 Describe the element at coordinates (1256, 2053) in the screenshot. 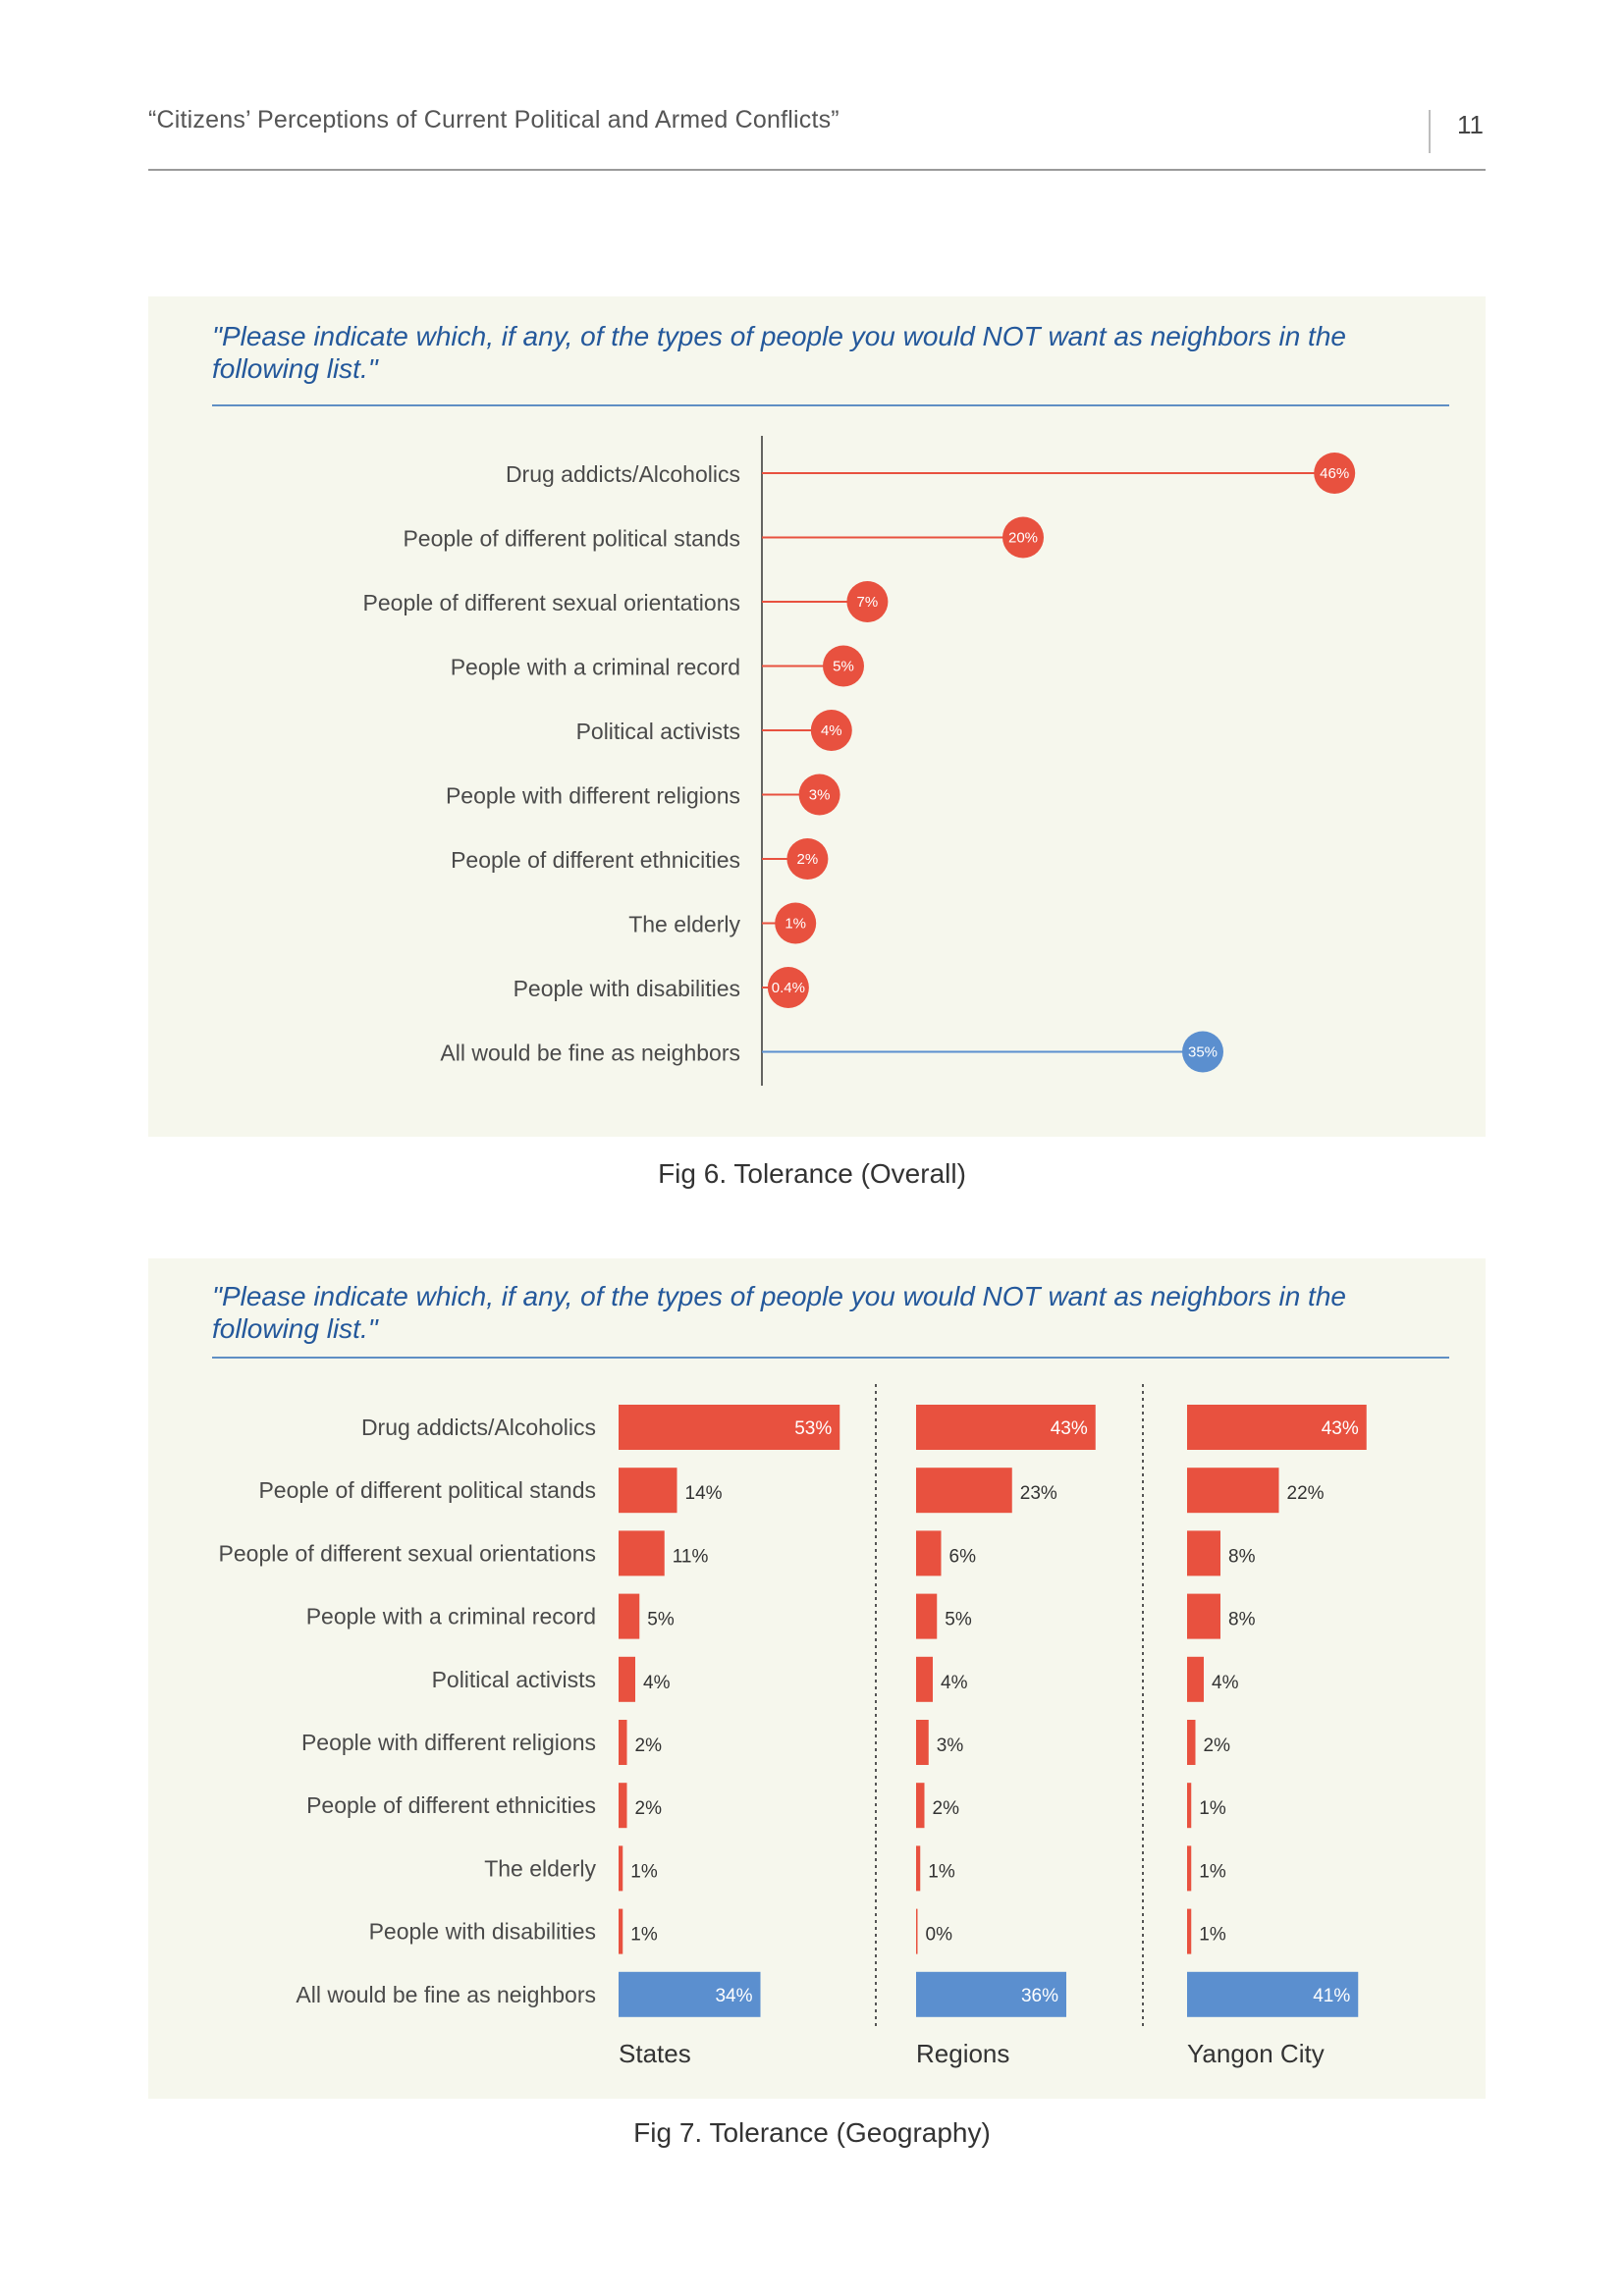

I see `fig7-series-label: Yangon City` at that location.